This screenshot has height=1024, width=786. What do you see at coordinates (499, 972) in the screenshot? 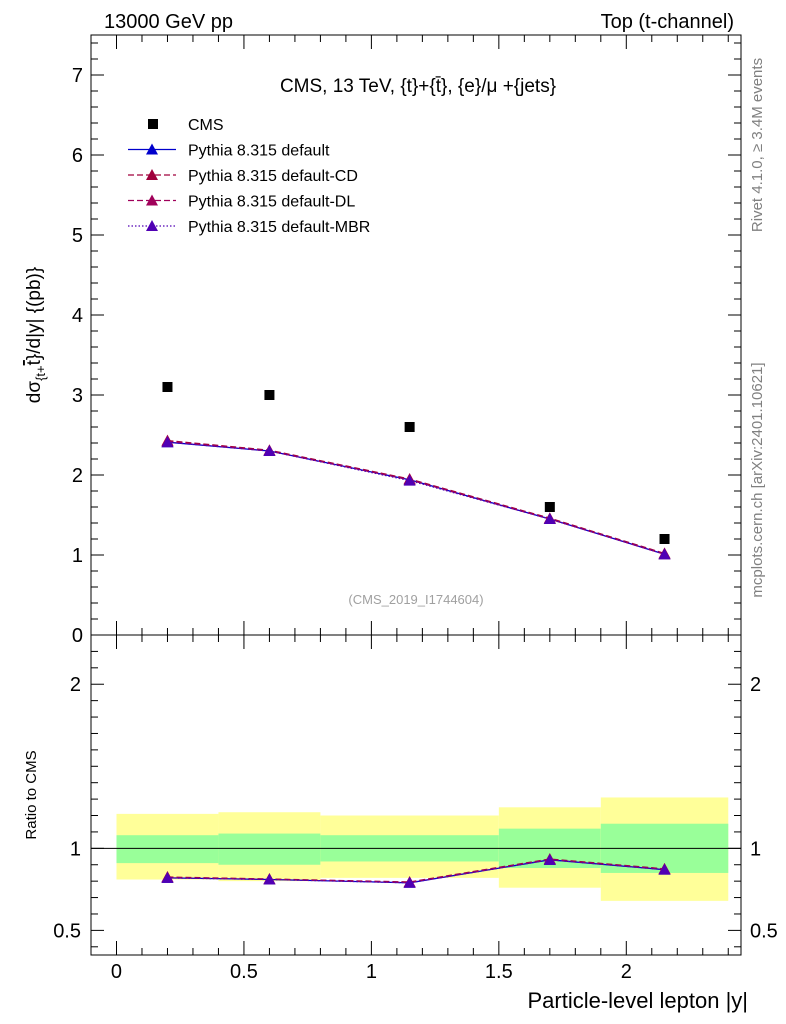
I see `x-tick-label: 1.5` at bounding box center [499, 972].